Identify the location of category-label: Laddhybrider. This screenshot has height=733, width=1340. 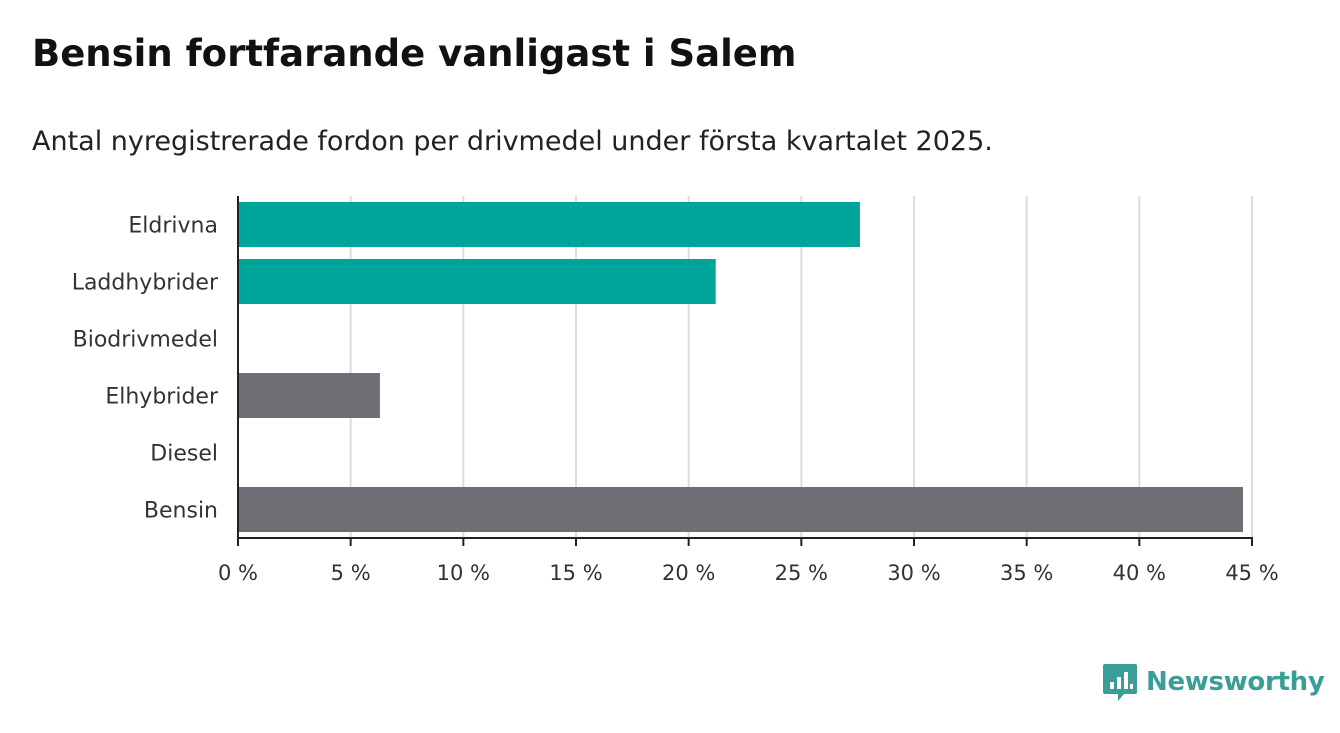
(145, 283).